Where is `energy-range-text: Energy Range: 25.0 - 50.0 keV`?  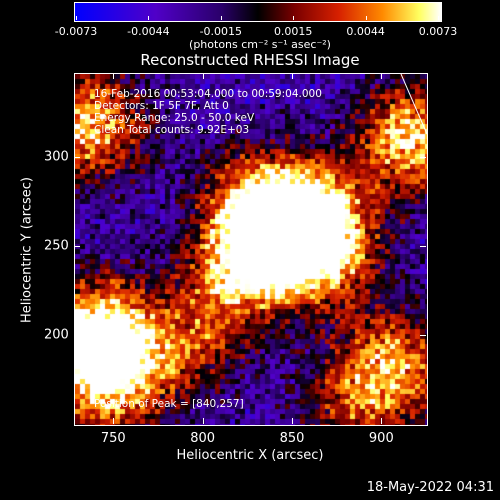 energy-range-text: Energy Range: 25.0 - 50.0 keV is located at coordinates (174, 118).